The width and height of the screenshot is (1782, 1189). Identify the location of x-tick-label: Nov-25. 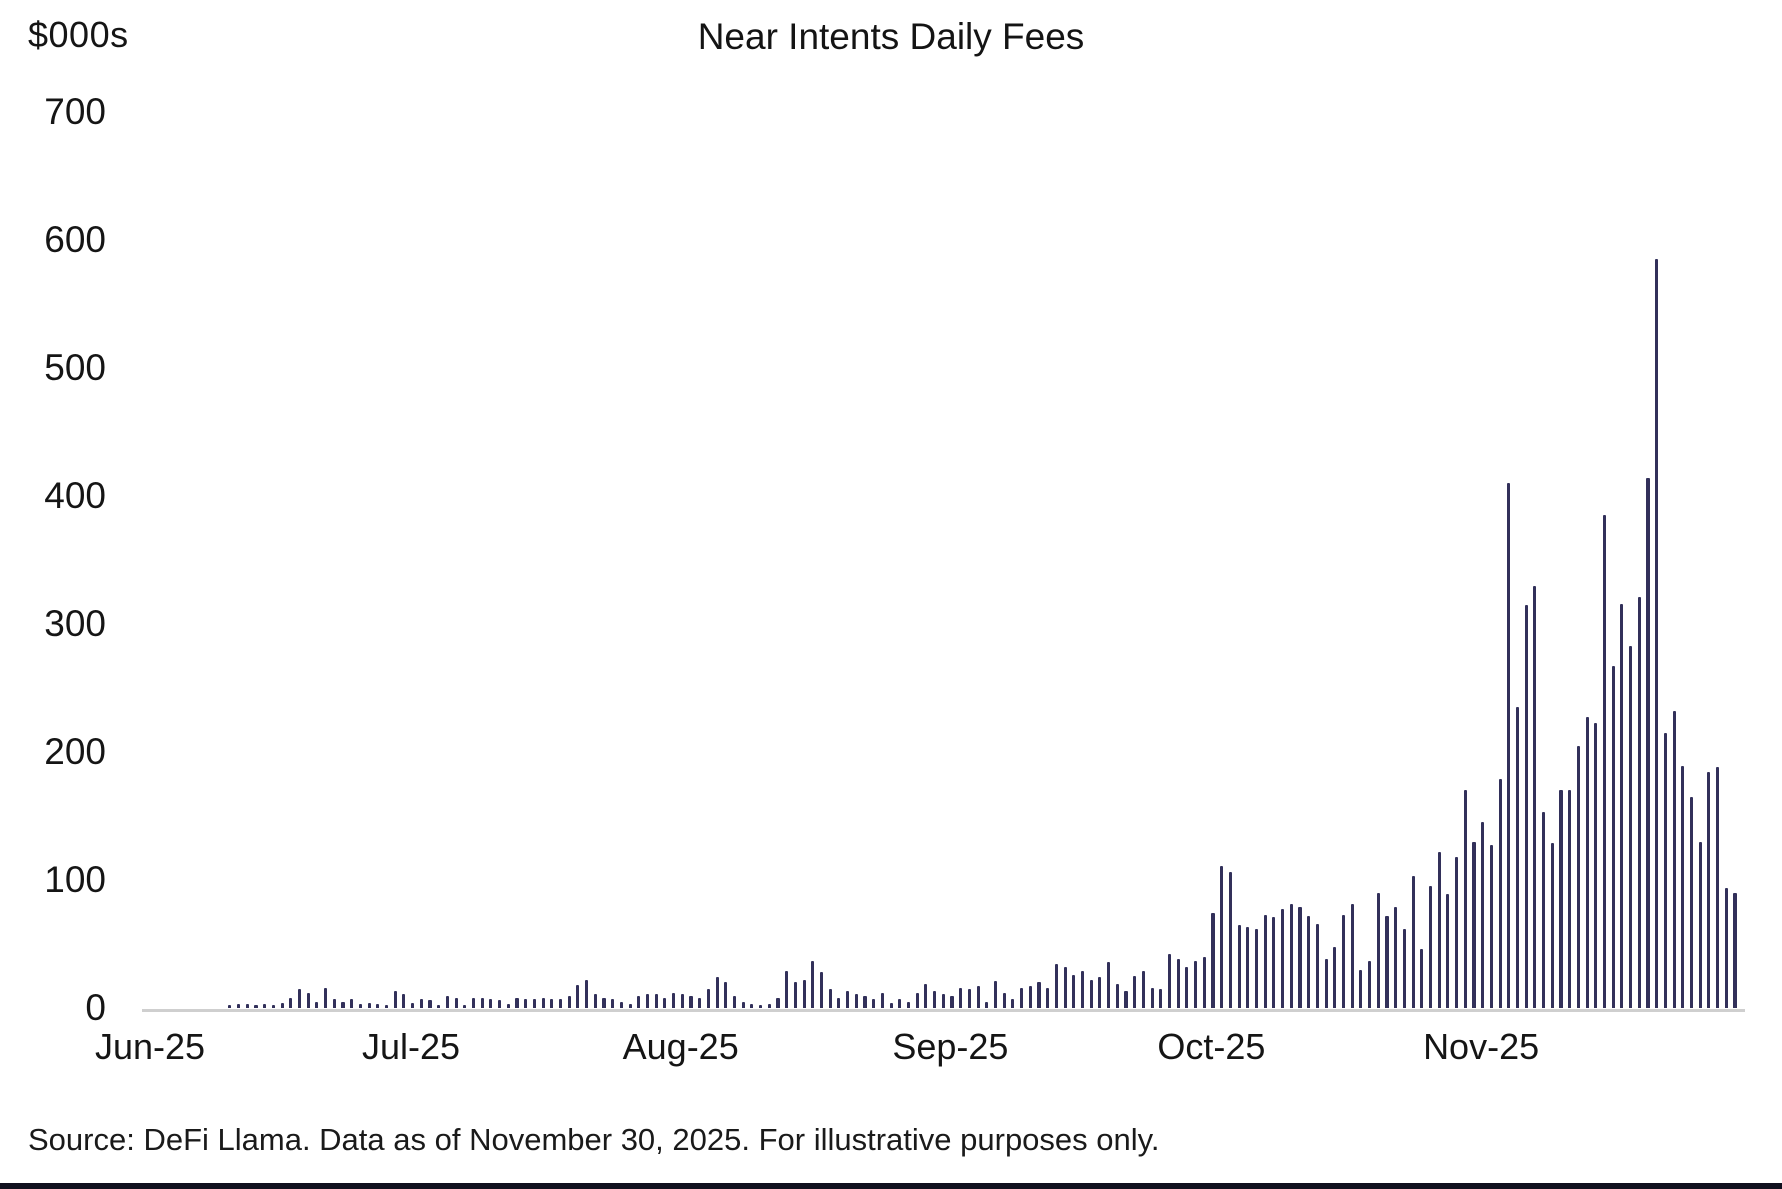
(1481, 1046).